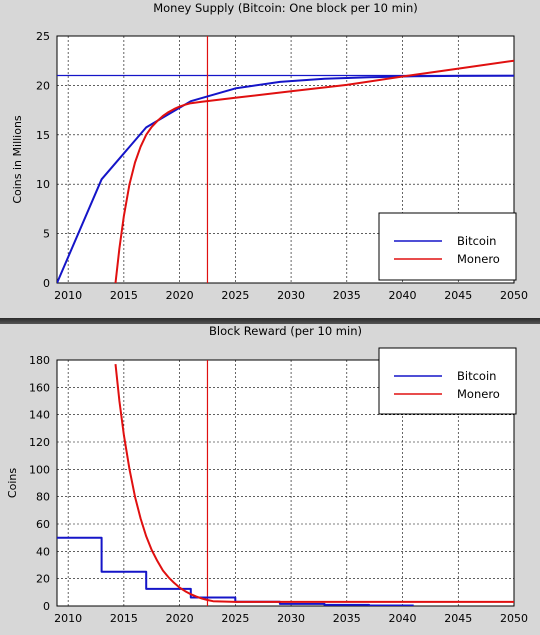  What do you see at coordinates (43, 551) in the screenshot?
I see `y-tick-label: 40` at bounding box center [43, 551].